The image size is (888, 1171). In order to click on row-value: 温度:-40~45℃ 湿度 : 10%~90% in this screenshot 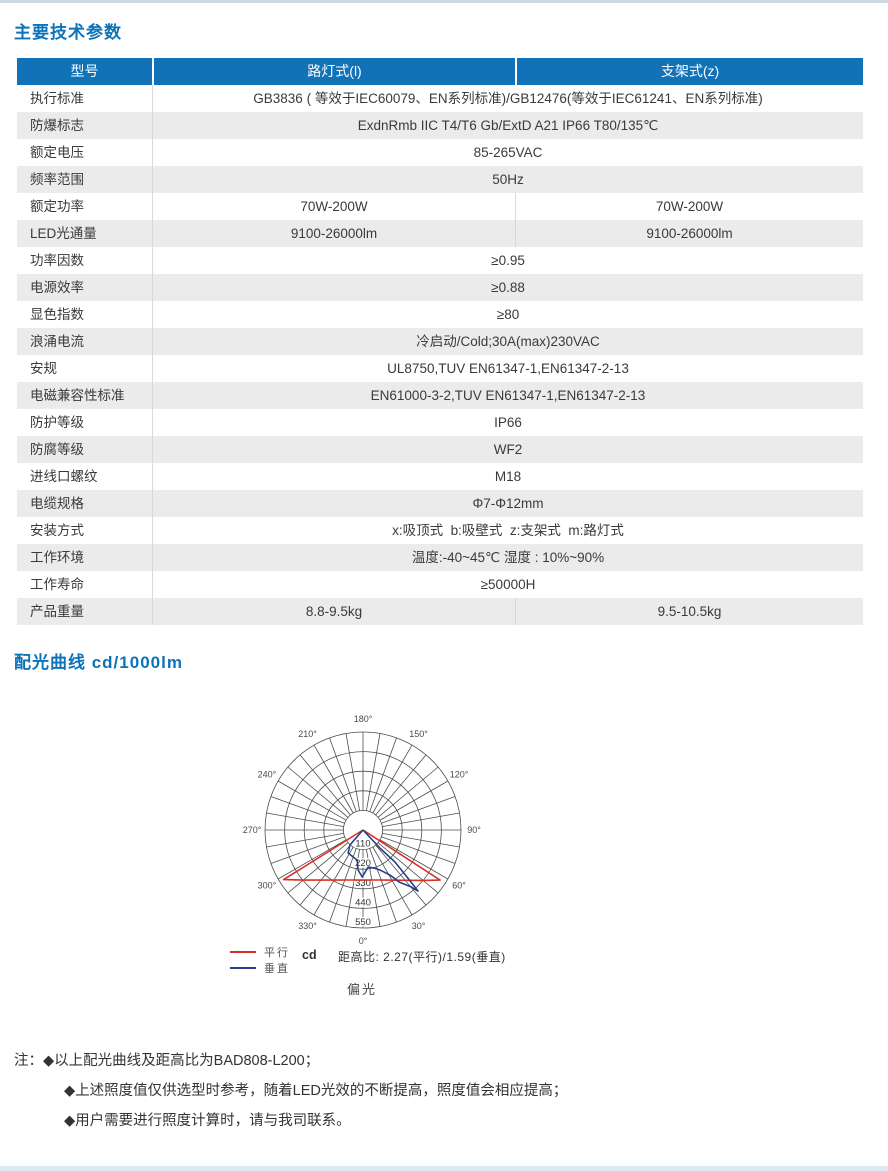, I will do `click(507, 557)`.